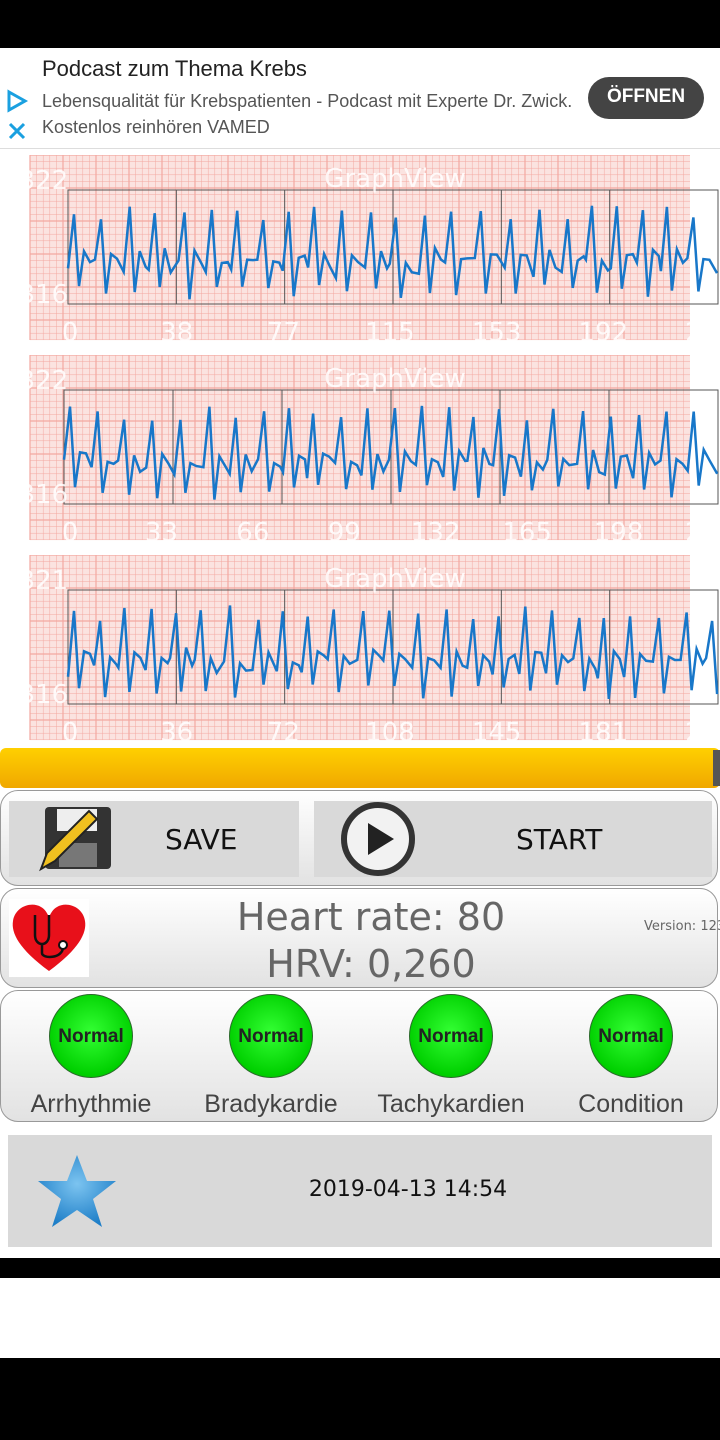 The image size is (720, 1440). Describe the element at coordinates (75, 839) in the screenshot. I see `save-icon` at that location.